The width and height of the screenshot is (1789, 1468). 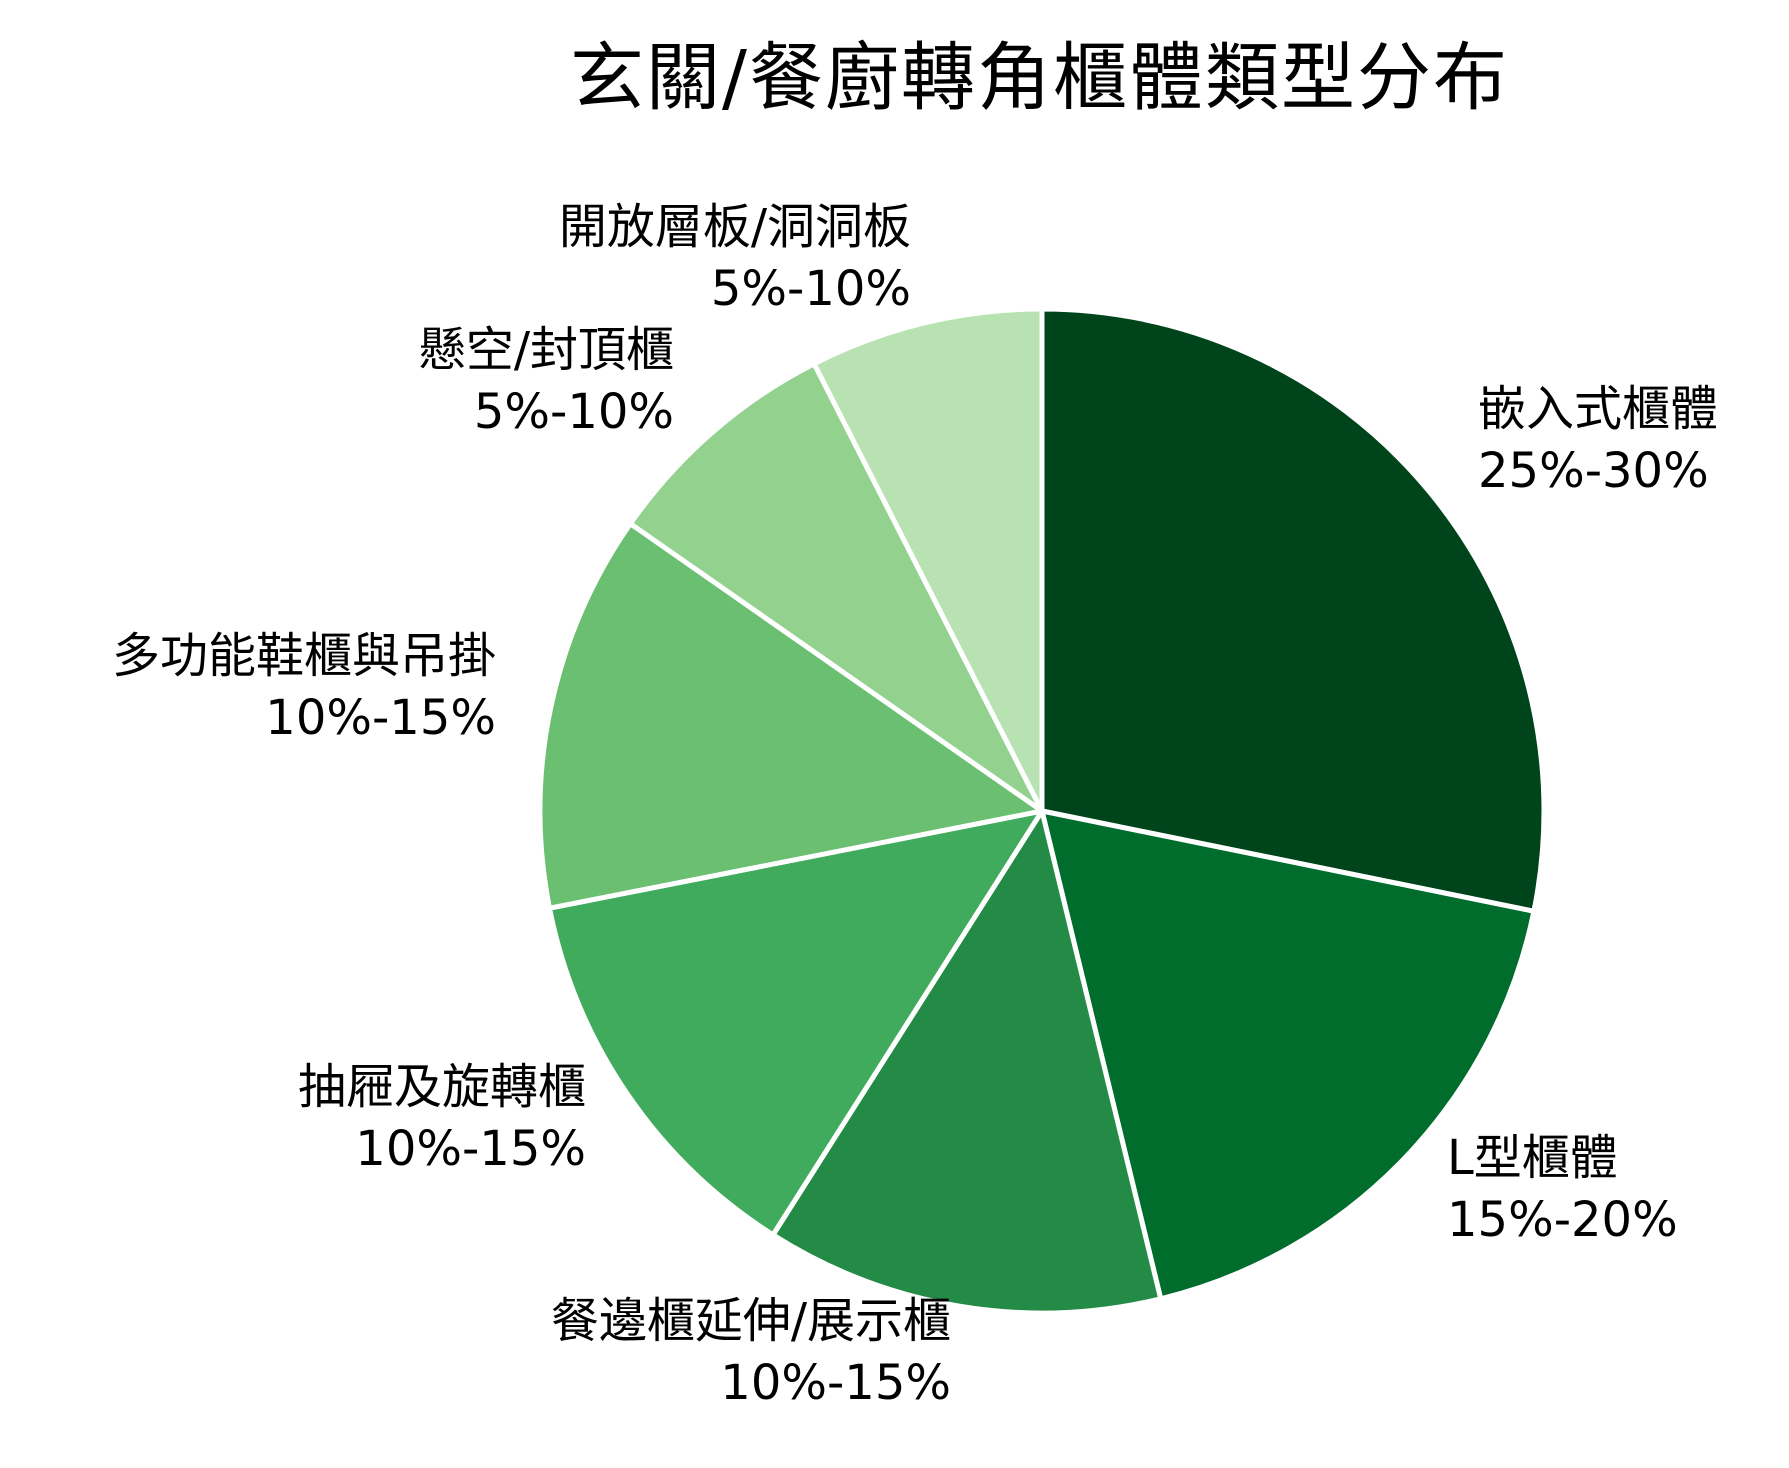 I want to click on slice-label-name: 抽屜及旋轉櫃, so click(x=441, y=1087).